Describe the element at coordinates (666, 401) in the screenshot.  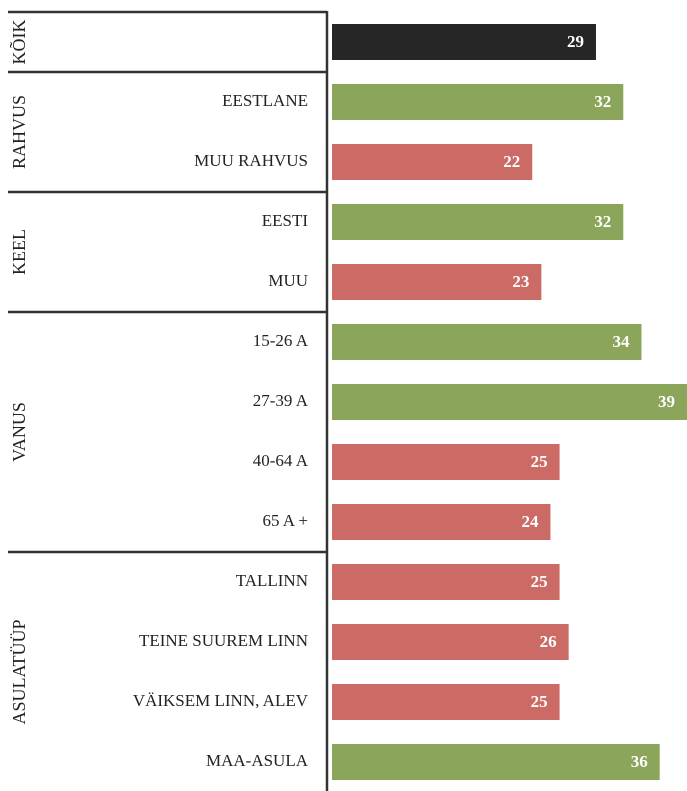
I see `value-label: 39` at that location.